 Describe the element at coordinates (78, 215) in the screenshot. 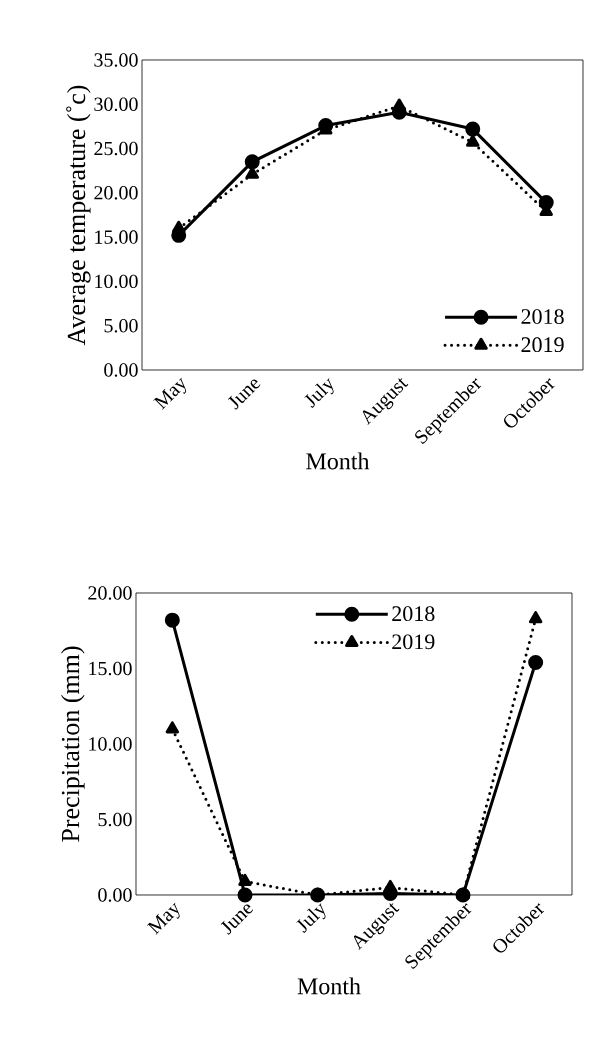

I see `y-axis-title: Average temperature (˚c)` at that location.